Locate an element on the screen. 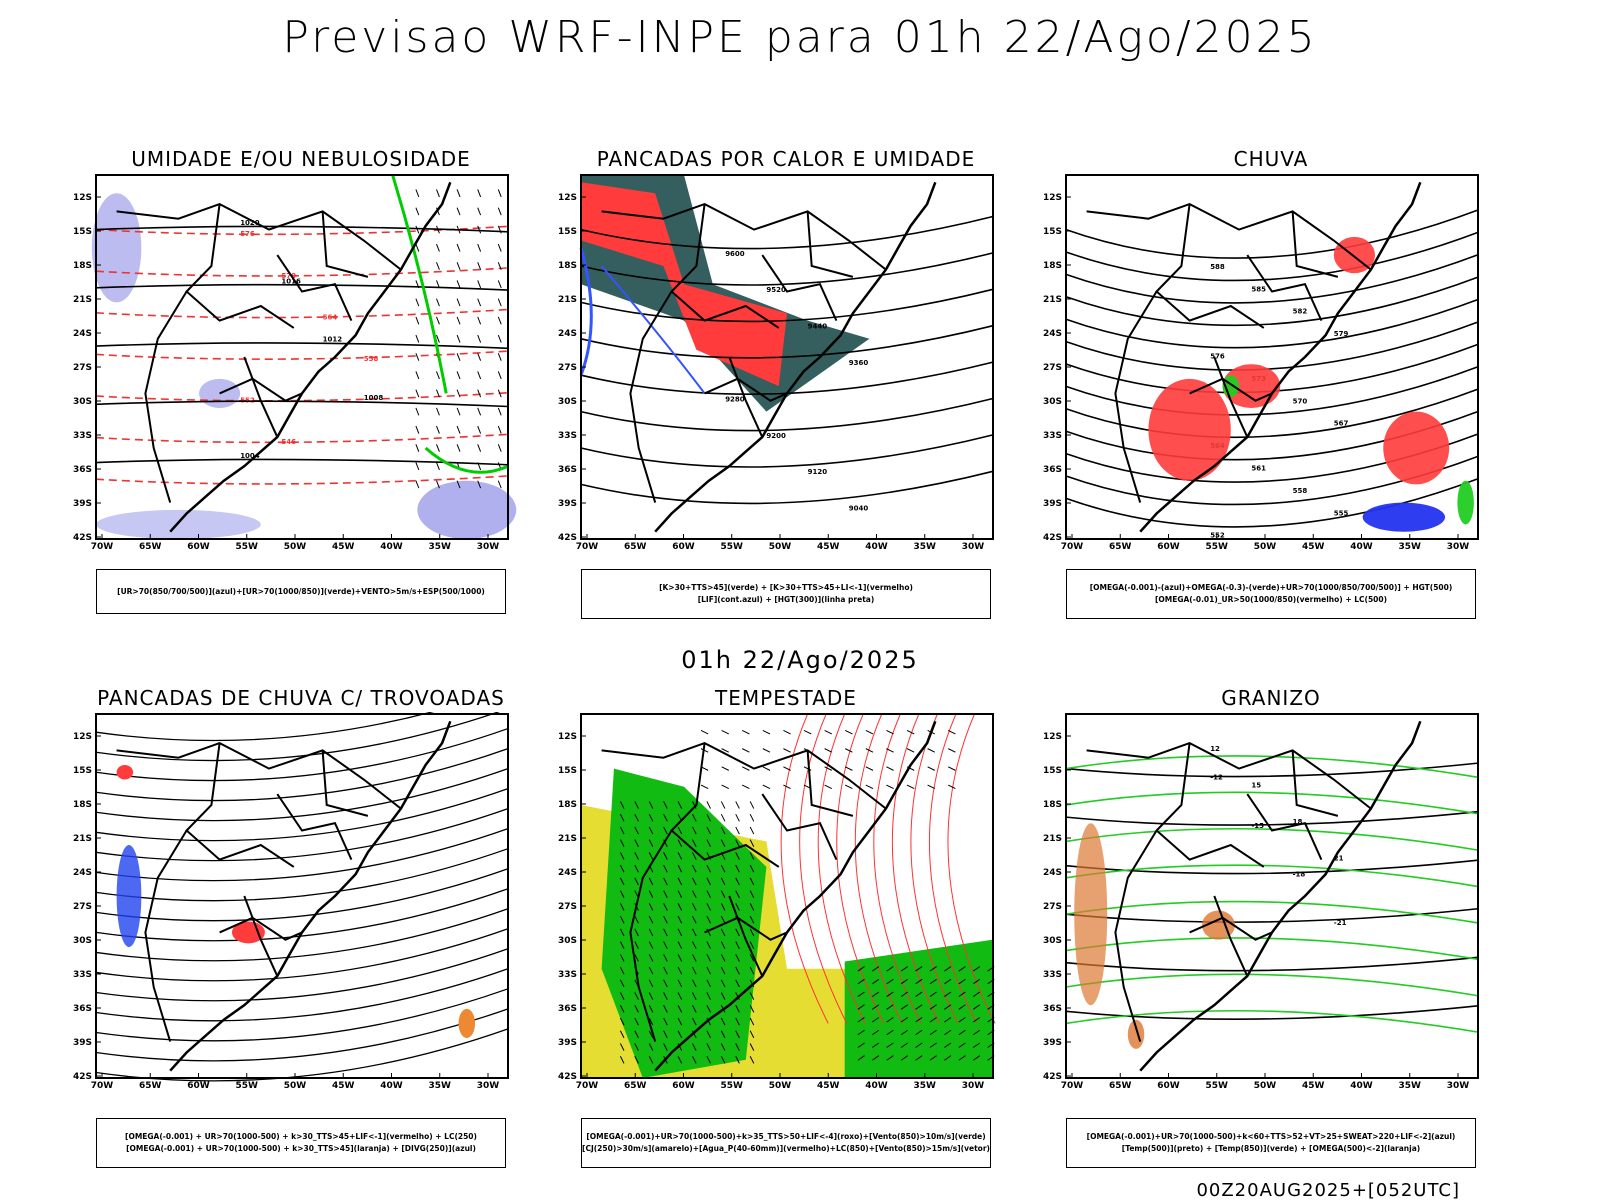  lat-tick-label: 30S is located at coordinates (82, 402).